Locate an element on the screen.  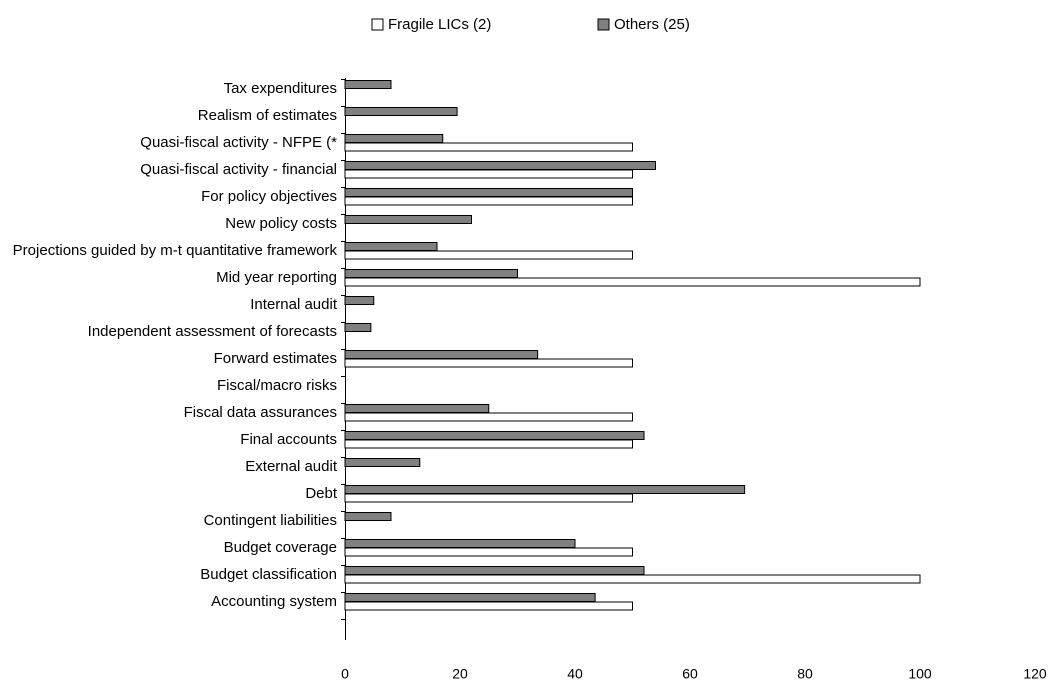
y-tick-label: Debt is located at coordinates (321, 493).